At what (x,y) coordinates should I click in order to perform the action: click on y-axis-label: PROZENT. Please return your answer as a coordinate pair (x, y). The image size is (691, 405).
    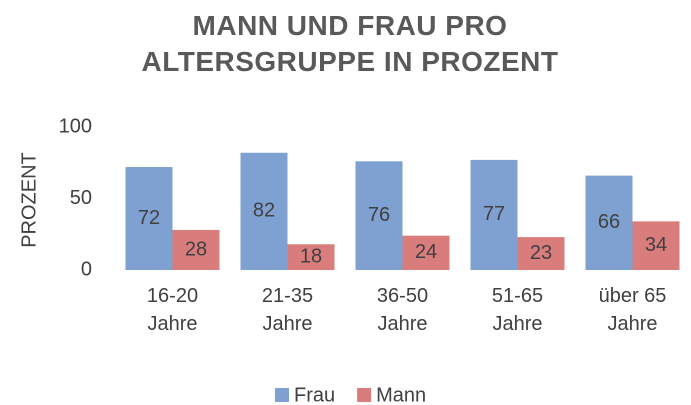
    Looking at the image, I should click on (29, 200).